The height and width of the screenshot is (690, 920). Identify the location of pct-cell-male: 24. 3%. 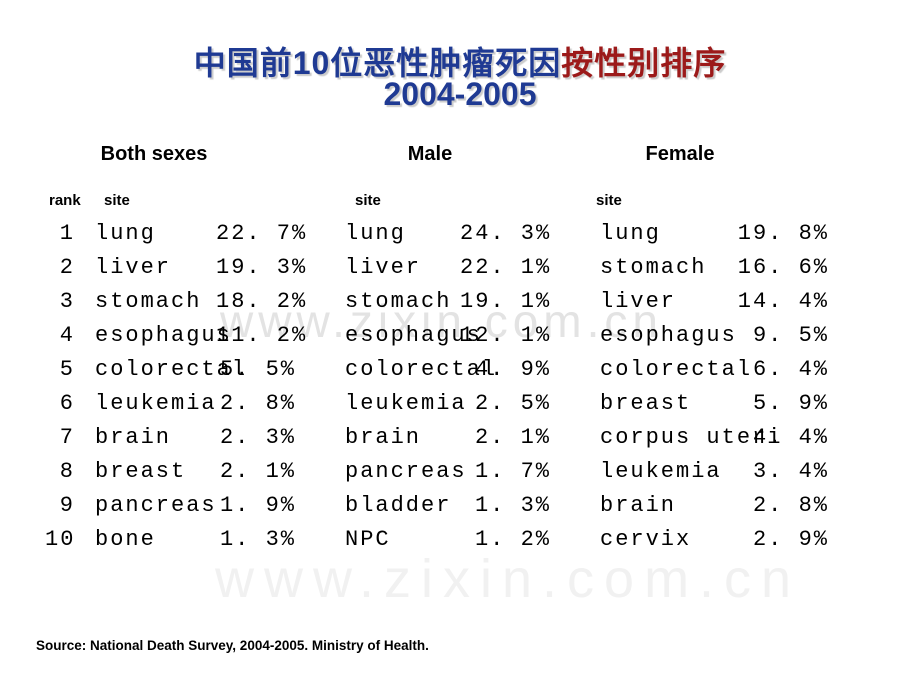
(506, 233).